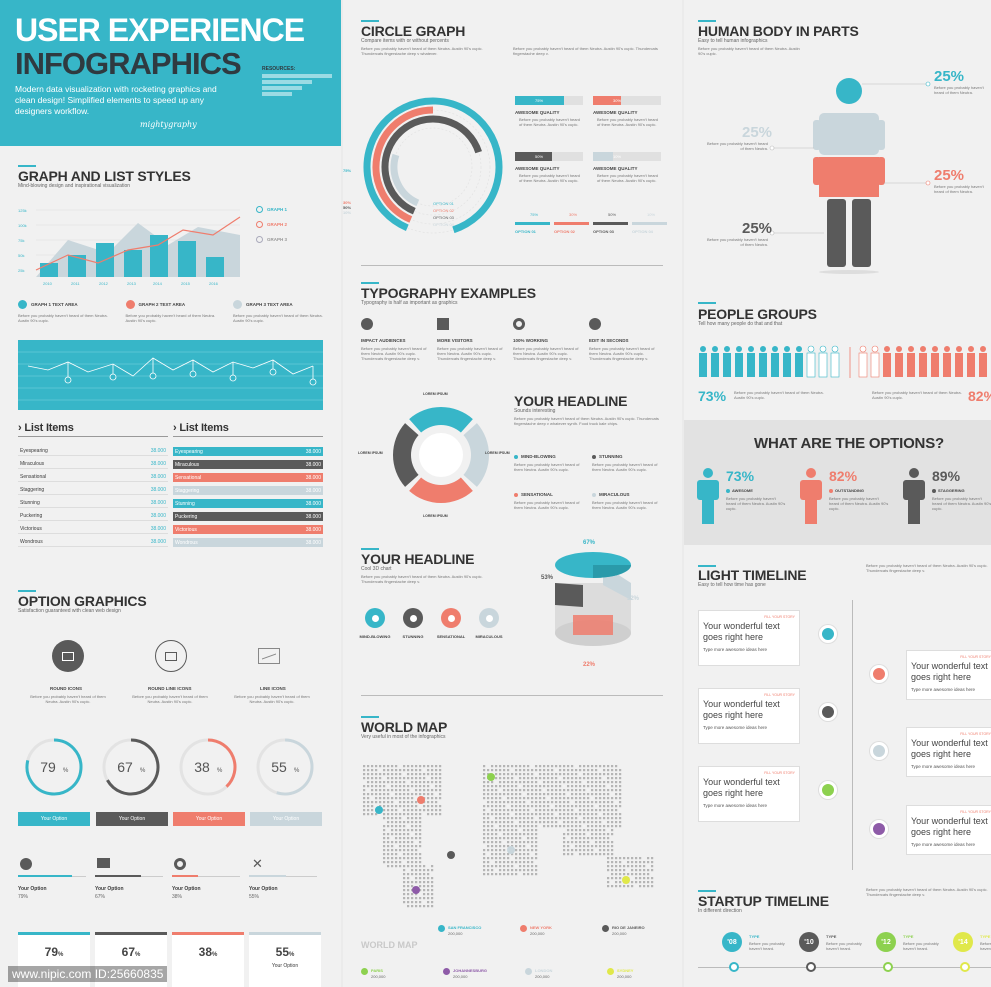 The image size is (991, 987). Describe the element at coordinates (34, 451) in the screenshot. I see `list-item-label: Eyespearing` at that location.